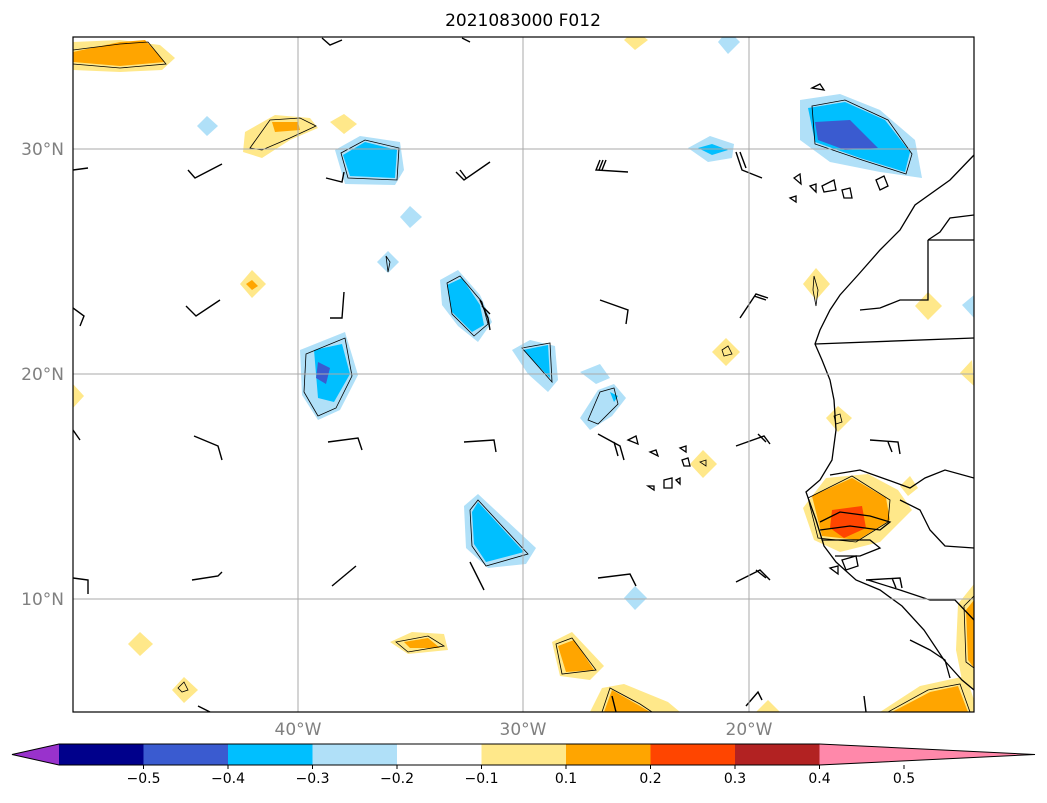 This screenshot has width=1047, height=803. I want to click on colorbar-tick-label: −0.4, so click(228, 779).